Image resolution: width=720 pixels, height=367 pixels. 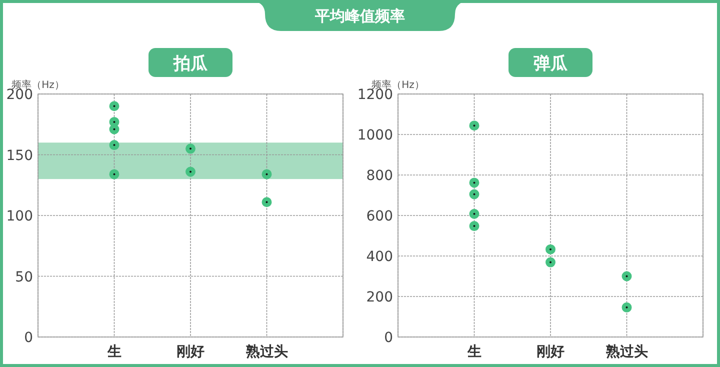 I want to click on y-tick-label: 400, so click(x=379, y=257).